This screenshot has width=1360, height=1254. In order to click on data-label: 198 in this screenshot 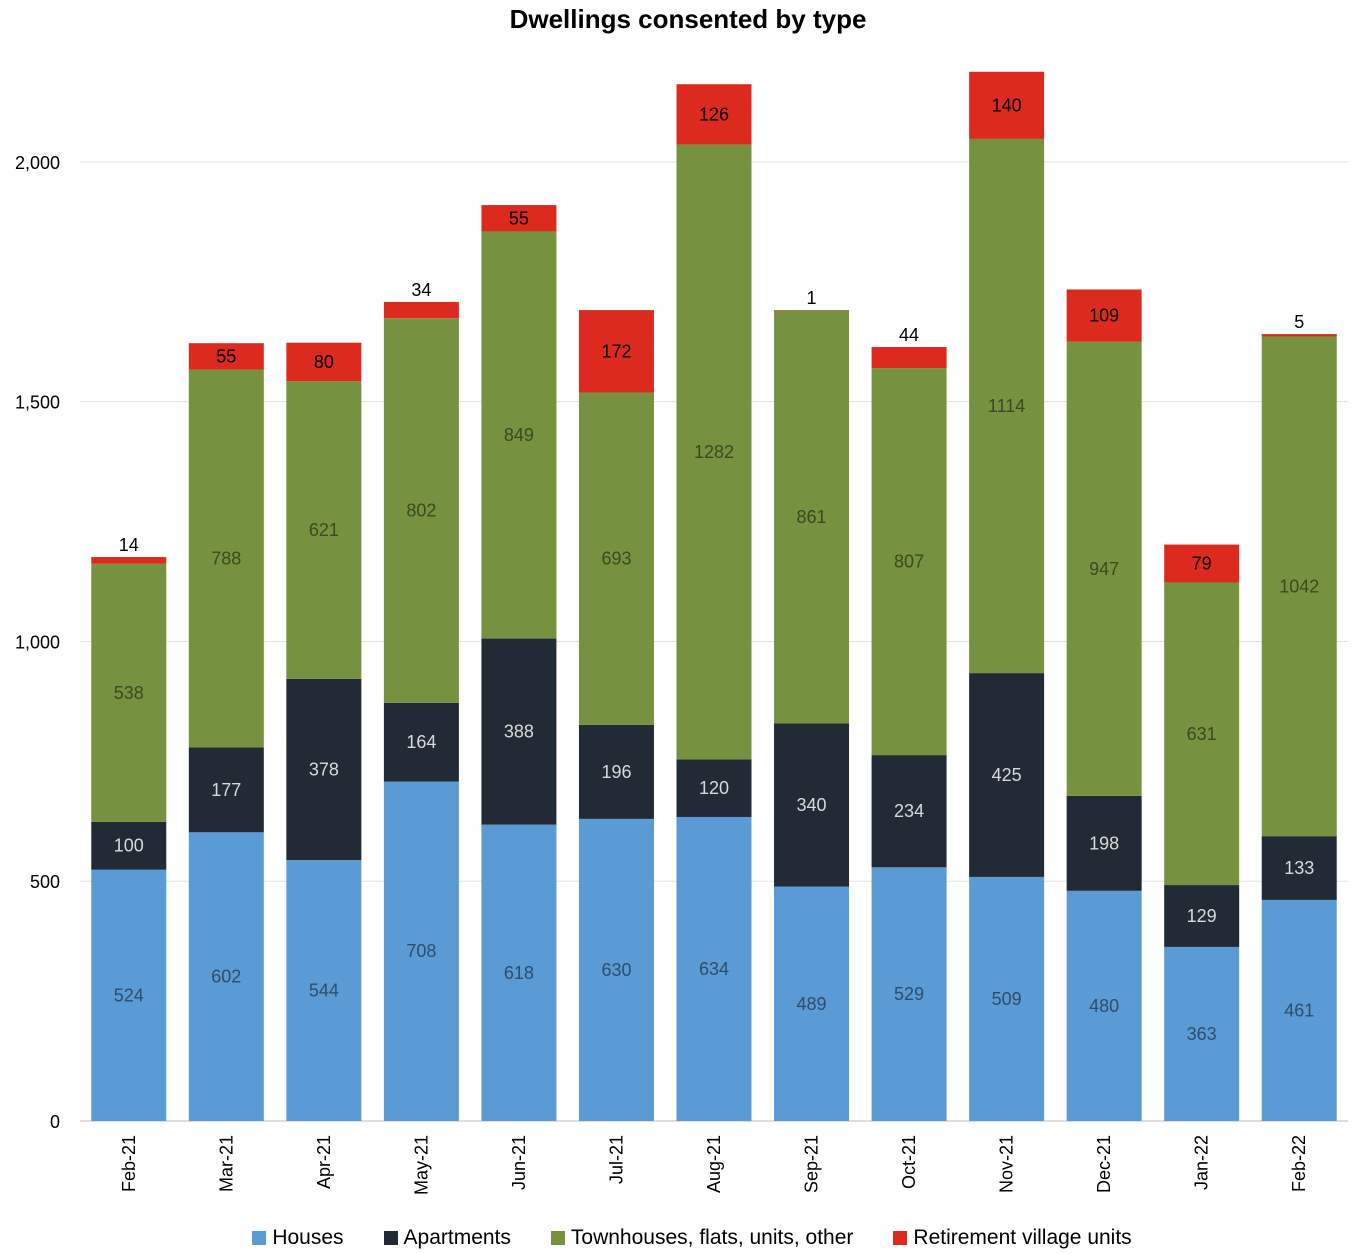, I will do `click(1104, 843)`.